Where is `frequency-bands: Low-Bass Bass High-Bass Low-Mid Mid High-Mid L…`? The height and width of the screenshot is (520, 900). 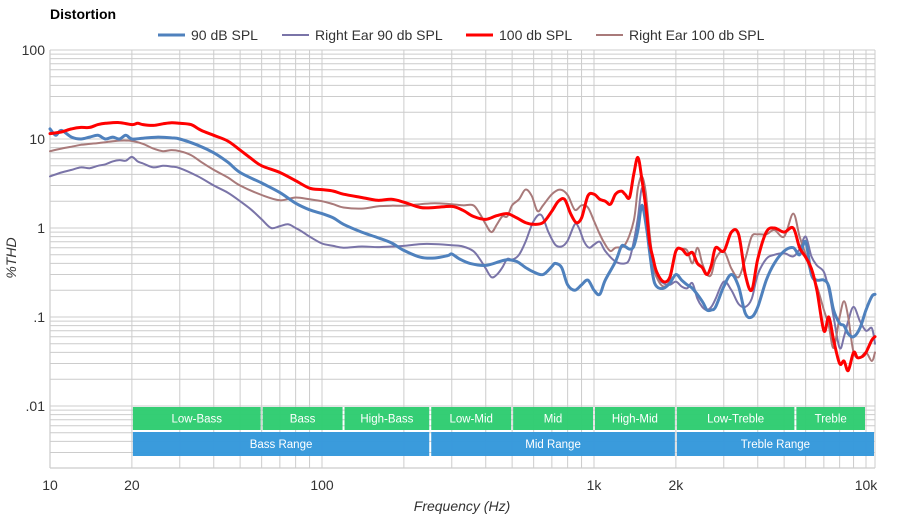
frequency-bands: Low-Bass Bass High-Bass Low-Mid Mid High-Mid L… is located at coordinates (503, 431).